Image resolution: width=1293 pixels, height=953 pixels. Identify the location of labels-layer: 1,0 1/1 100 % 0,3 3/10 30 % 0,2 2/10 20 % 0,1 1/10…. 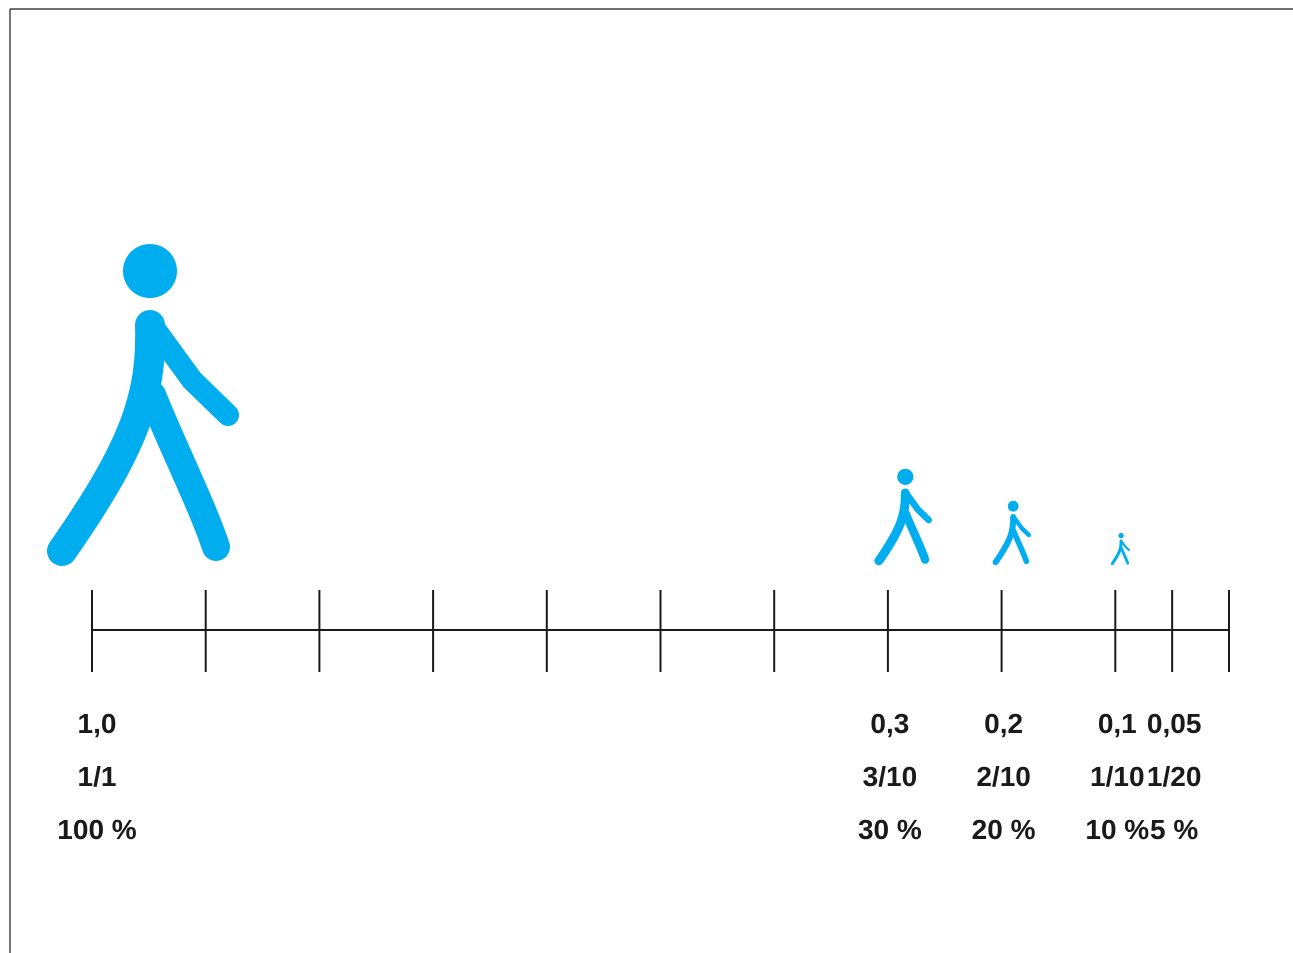
(629, 776).